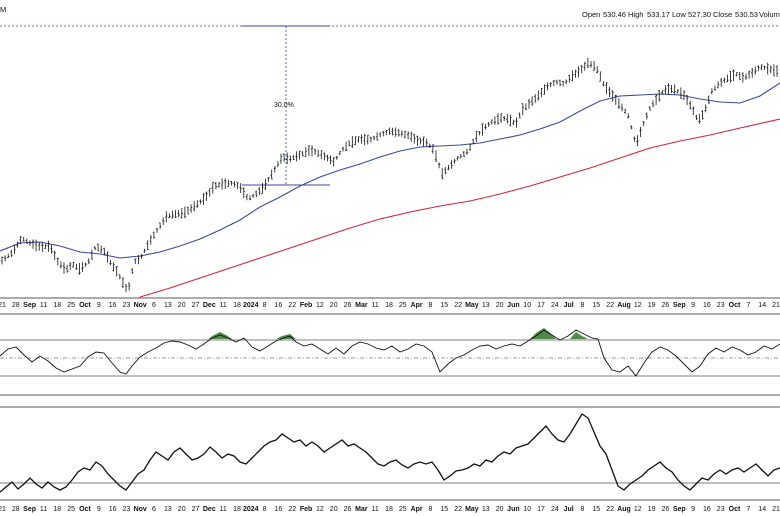 The image size is (780, 516). Describe the element at coordinates (85, 509) in the screenshot. I see `x-axis-tick-label: Oct` at that location.